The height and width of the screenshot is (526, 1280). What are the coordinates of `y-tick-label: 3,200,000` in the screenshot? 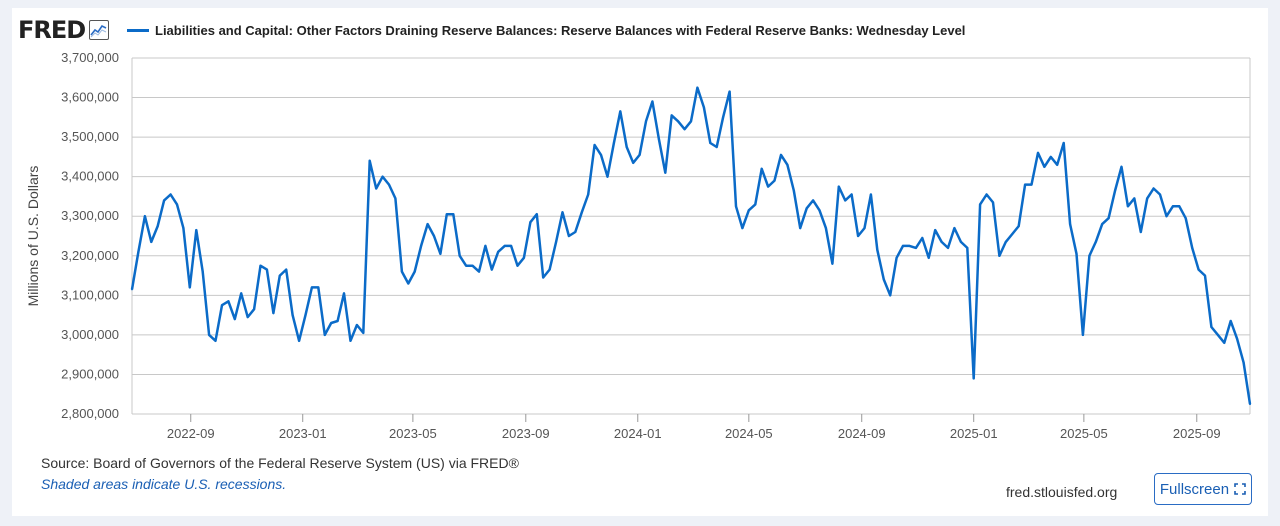 It's located at (90, 255).